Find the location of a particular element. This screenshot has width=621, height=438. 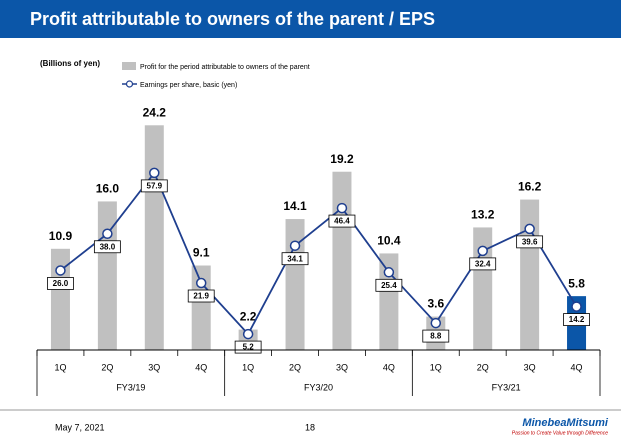

group-label: FY3/19 is located at coordinates (130, 387).